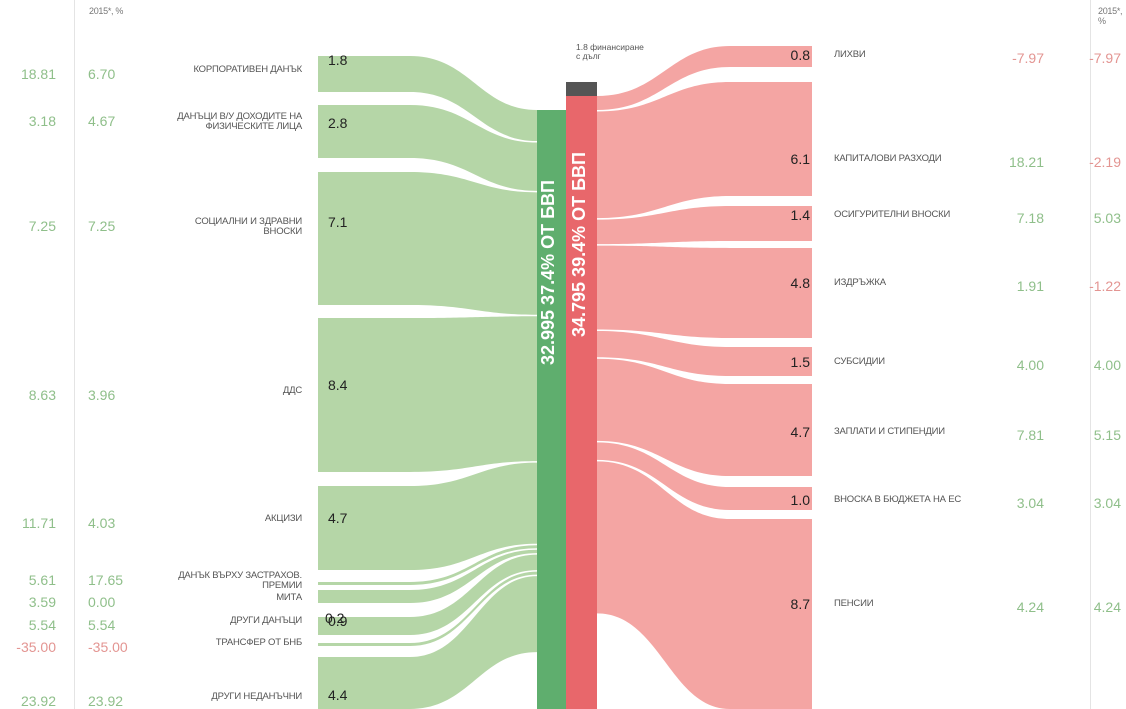  Describe the element at coordinates (1030, 503) in the screenshot. I see `expense-change-2014: 3.04` at that location.